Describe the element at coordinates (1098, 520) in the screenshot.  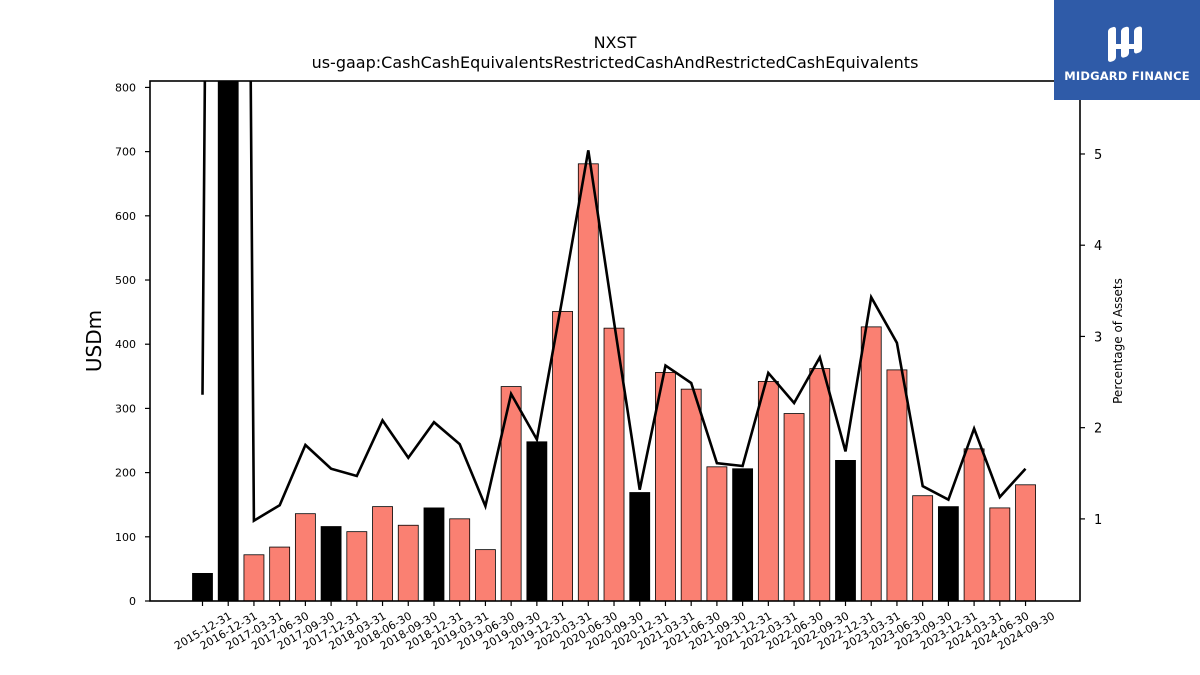
I see `y2-tick-label: 1` at that location.